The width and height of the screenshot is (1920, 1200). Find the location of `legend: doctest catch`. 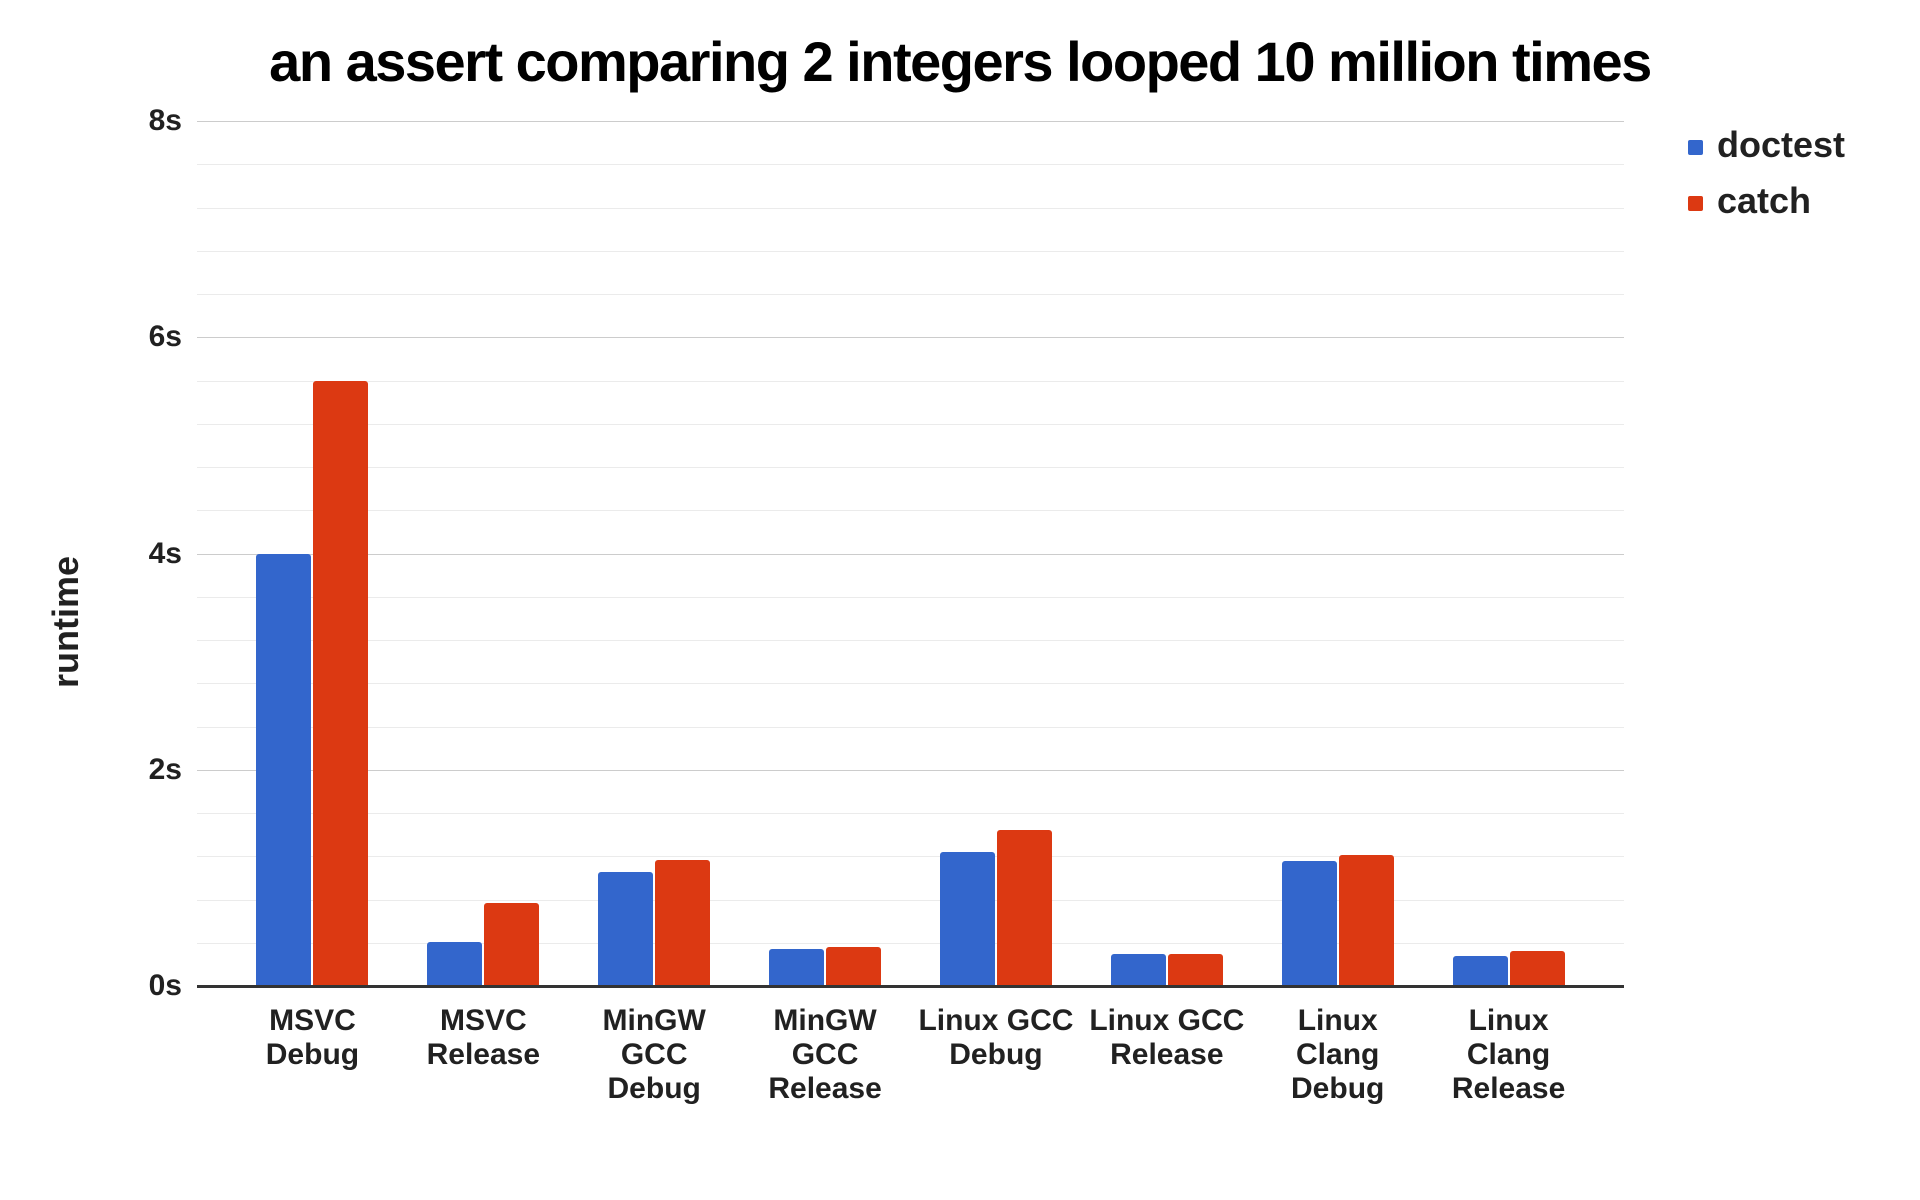

legend: doctest catch is located at coordinates (1766, 180).